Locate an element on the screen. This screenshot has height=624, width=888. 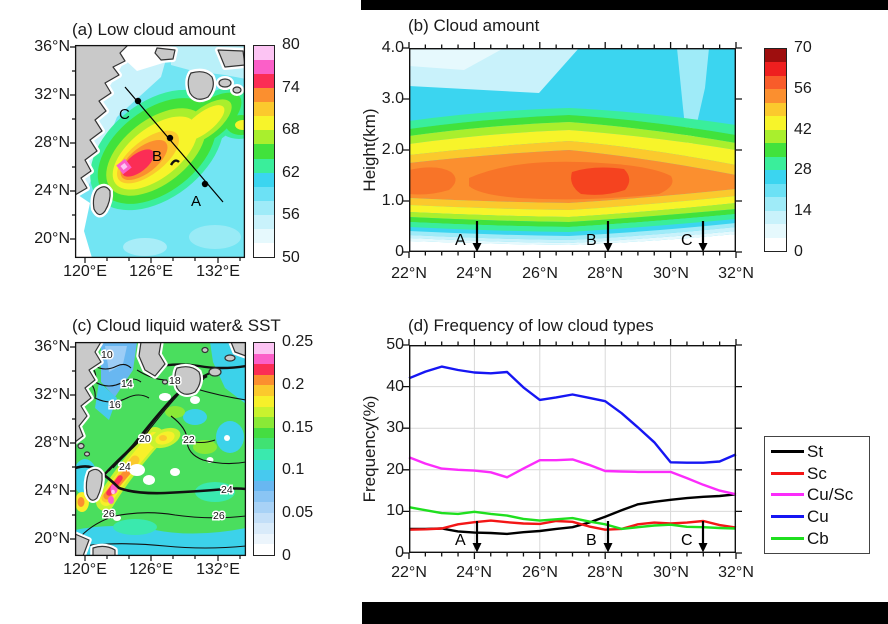
panel-b-ytick: 0 is located at coordinates (399, 251).